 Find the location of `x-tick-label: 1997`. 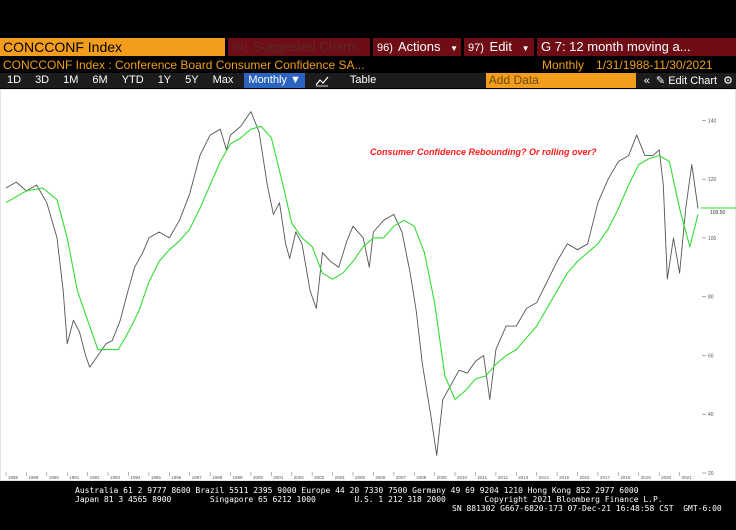

x-tick-label: 1997 is located at coordinates (197, 477).